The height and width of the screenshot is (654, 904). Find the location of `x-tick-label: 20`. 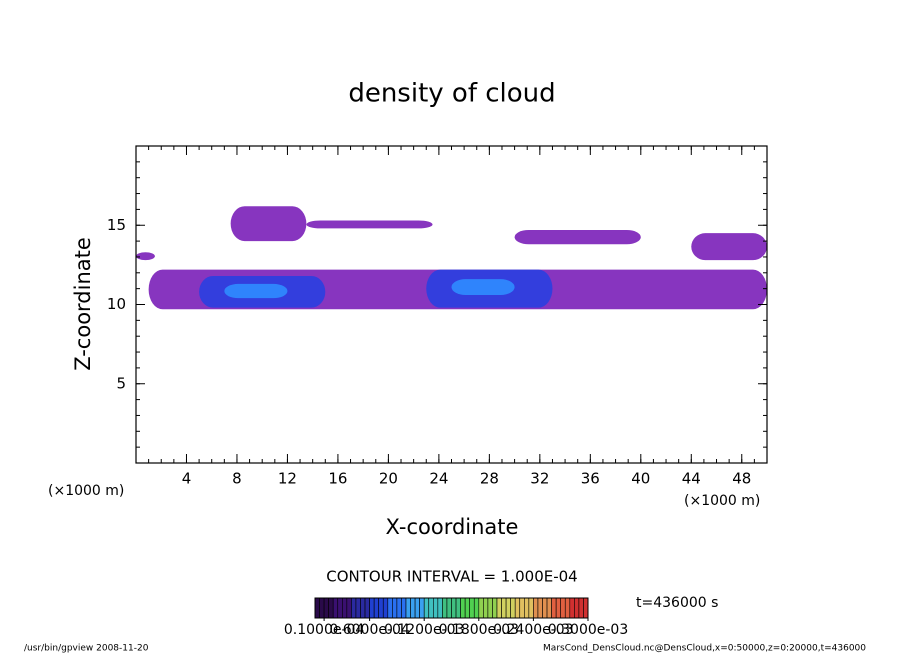

x-tick-label: 20 is located at coordinates (388, 479).